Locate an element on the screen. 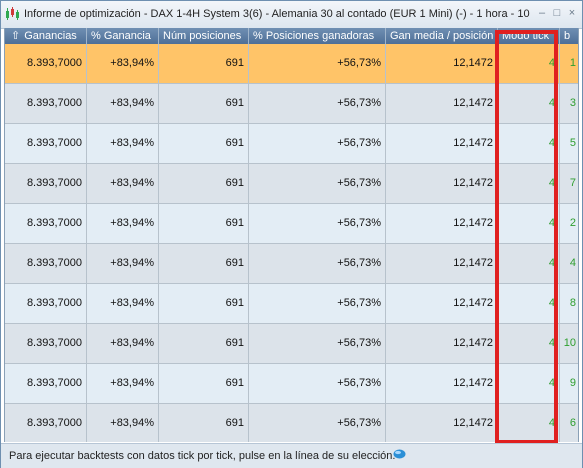 This screenshot has width=583, height=468. table-row: 8.393,7000 +83,94% 691 +56,73% 12,1472 4 10 is located at coordinates (291, 344).